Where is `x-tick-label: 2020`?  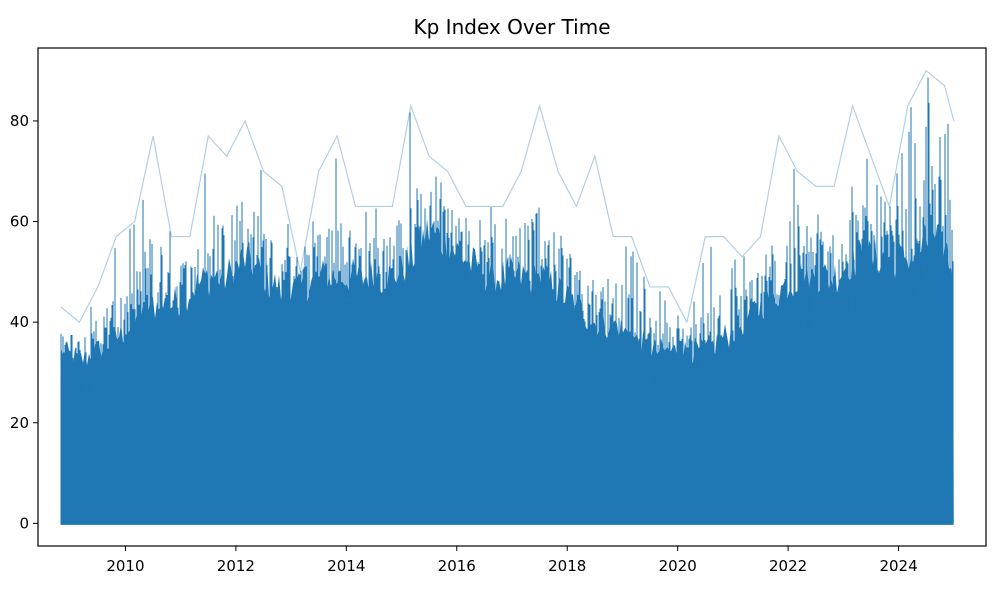 x-tick-label: 2020 is located at coordinates (678, 566).